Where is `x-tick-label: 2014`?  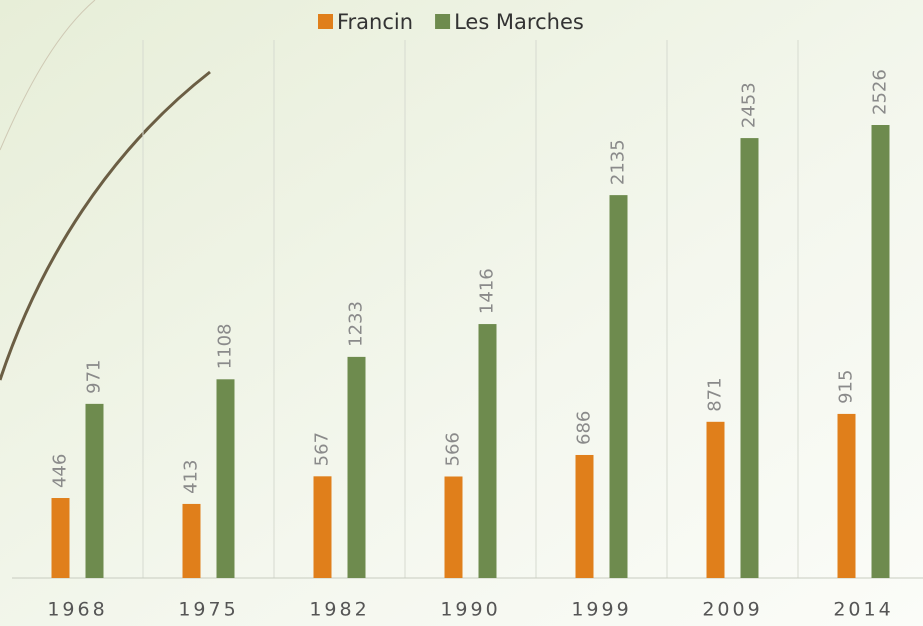 x-tick-label: 2014 is located at coordinates (863, 610).